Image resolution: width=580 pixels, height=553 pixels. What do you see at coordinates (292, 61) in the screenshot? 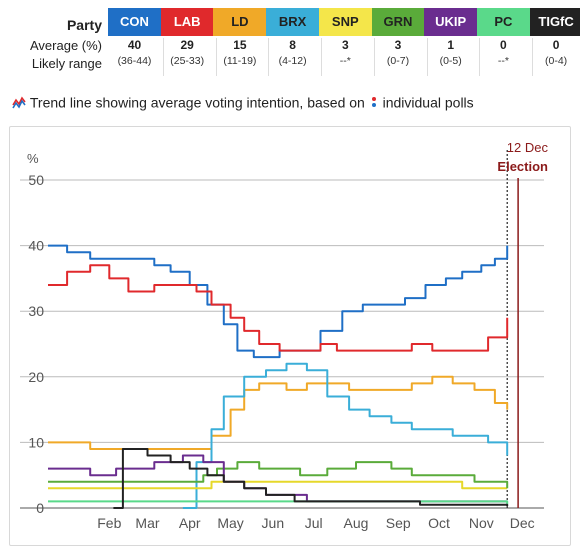
I see `party-range-brx: (4-12)` at bounding box center [292, 61].